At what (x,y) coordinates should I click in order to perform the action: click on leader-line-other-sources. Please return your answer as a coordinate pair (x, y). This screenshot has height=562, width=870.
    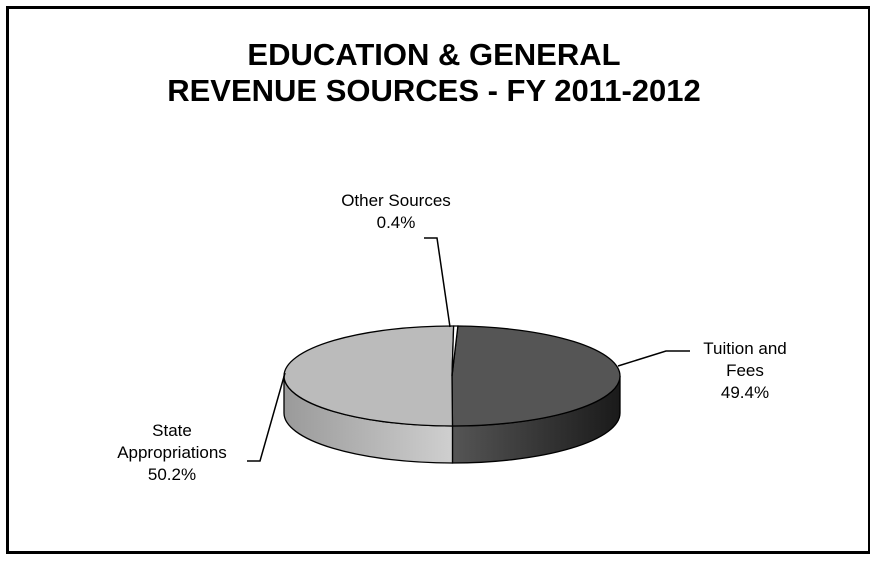
    Looking at the image, I should click on (437, 282).